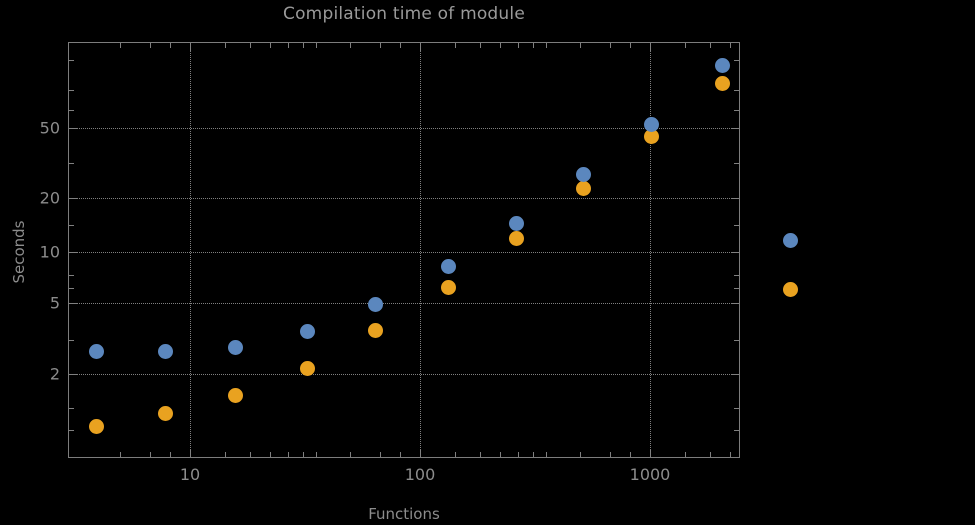 This screenshot has height=525, width=975. I want to click on y-tick-label: 5, so click(54, 303).